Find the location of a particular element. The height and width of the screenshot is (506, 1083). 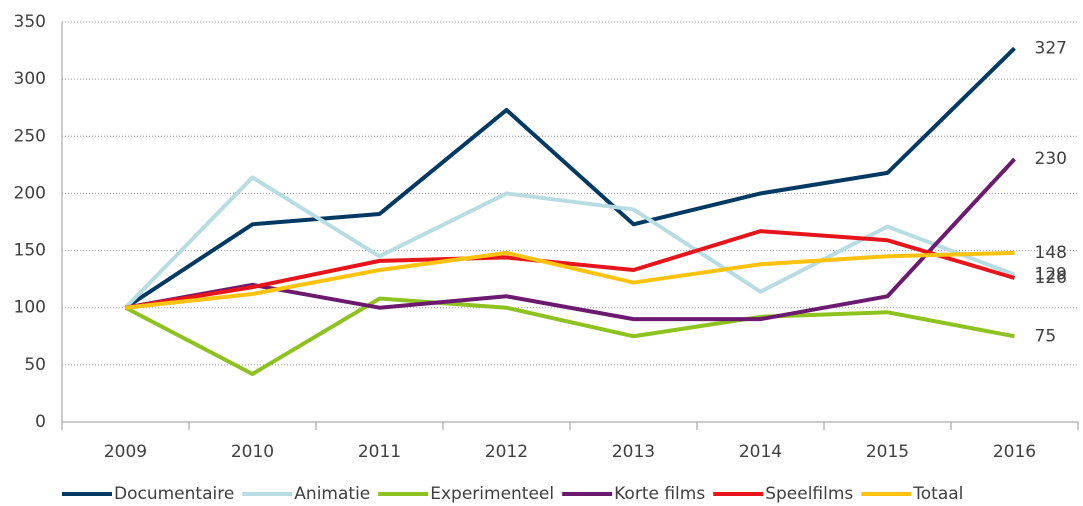

x-tick-label: 2013 is located at coordinates (633, 452).